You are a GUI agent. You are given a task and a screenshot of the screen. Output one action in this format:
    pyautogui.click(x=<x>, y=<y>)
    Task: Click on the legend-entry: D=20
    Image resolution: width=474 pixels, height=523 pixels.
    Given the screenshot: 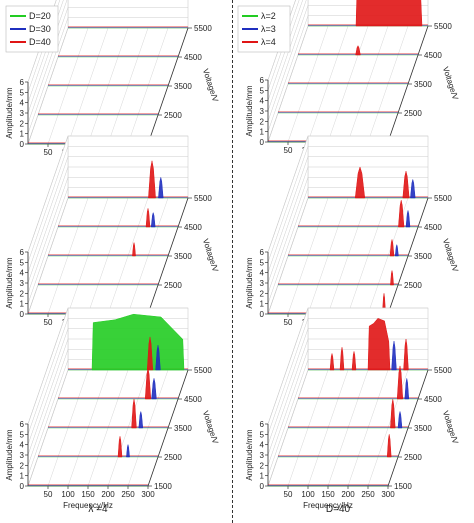 What is the action you would take?
    pyautogui.click(x=40, y=16)
    